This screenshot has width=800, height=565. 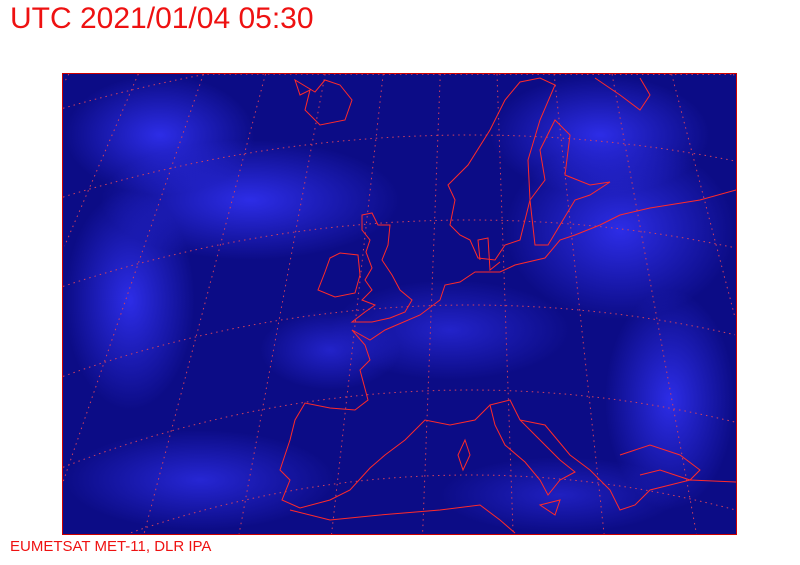 What do you see at coordinates (111, 546) in the screenshot?
I see `image-credit: EUMETSAT MET-11, DLR IPA` at bounding box center [111, 546].